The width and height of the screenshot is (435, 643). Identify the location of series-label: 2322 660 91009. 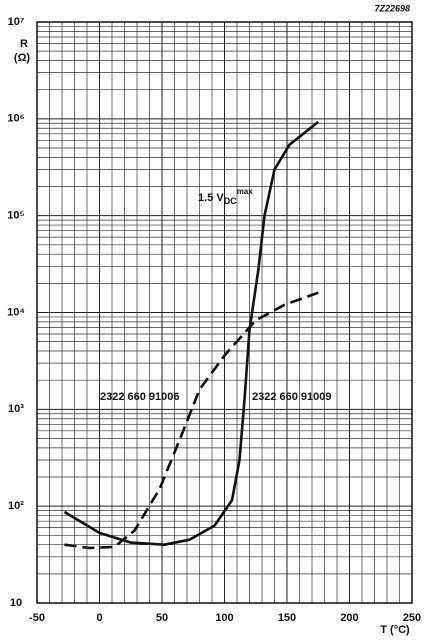
(292, 397).